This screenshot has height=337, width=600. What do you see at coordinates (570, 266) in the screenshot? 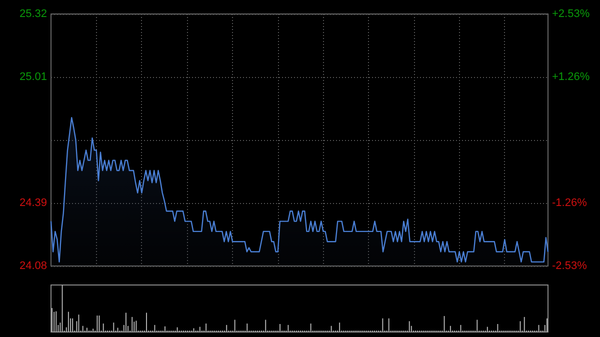
I see `y2-tick-label: -2.53%` at bounding box center [570, 266].